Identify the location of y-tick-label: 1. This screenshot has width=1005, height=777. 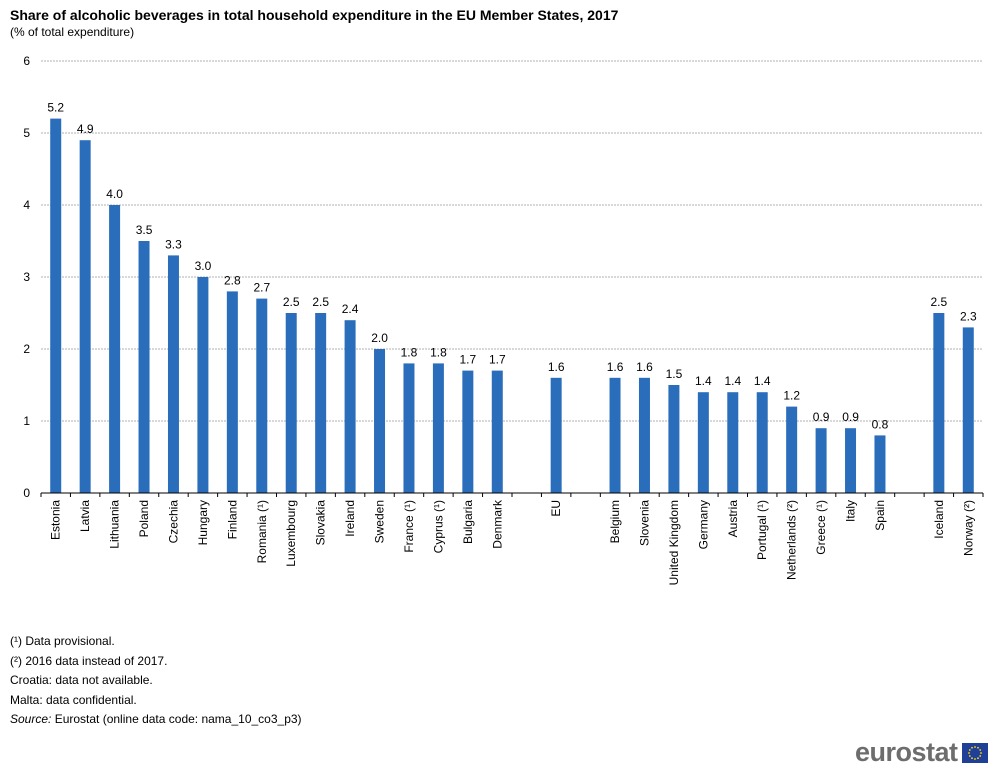
(26, 421).